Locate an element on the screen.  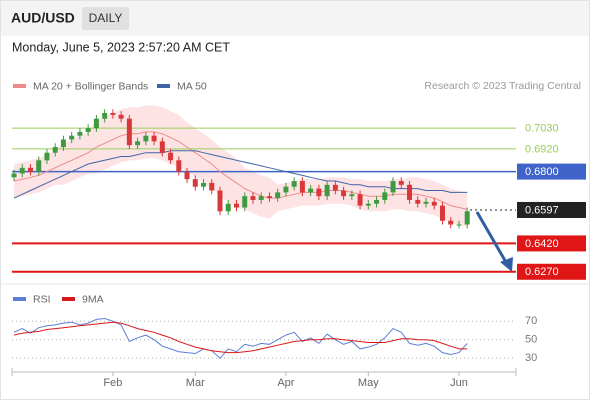
x-tick-label: Mar is located at coordinates (195, 383).